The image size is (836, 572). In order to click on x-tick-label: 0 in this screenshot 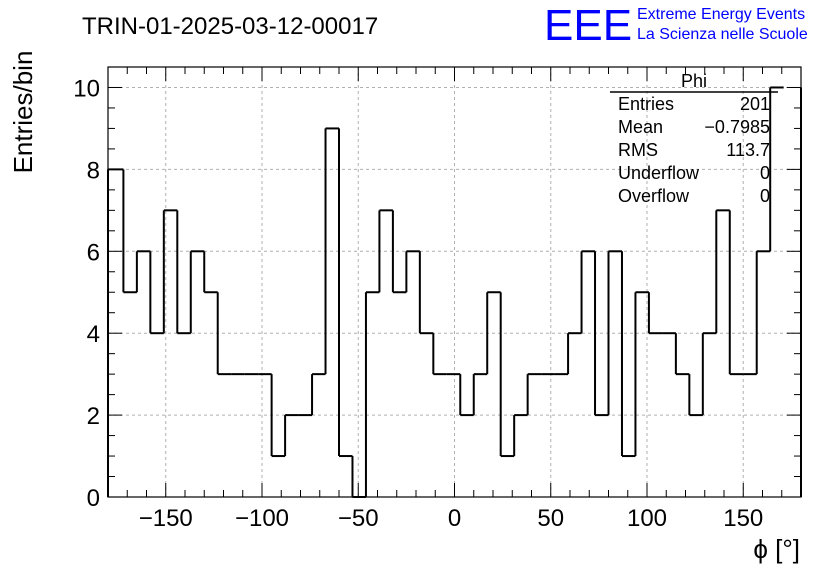, I will do `click(454, 518)`.